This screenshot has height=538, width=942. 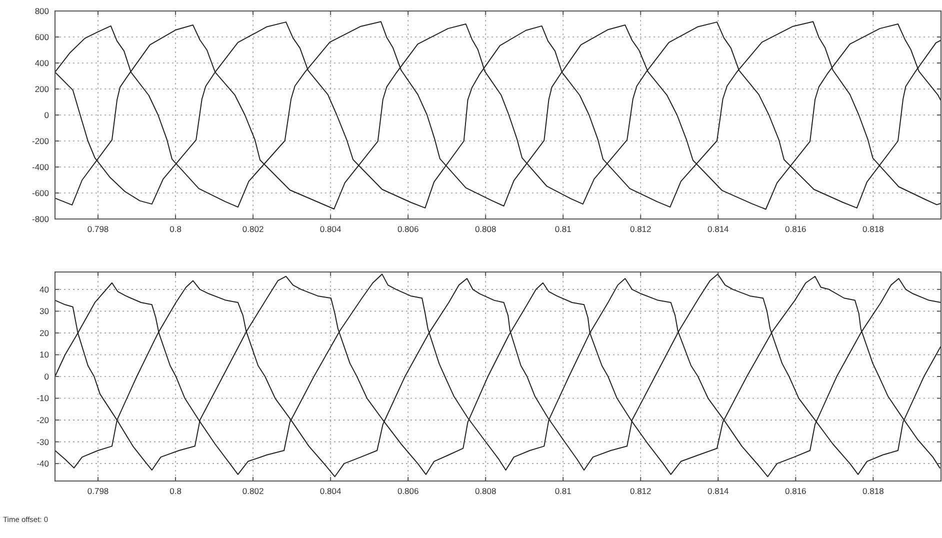 What do you see at coordinates (43, 441) in the screenshot?
I see `y-tick-label: -30` at bounding box center [43, 441].